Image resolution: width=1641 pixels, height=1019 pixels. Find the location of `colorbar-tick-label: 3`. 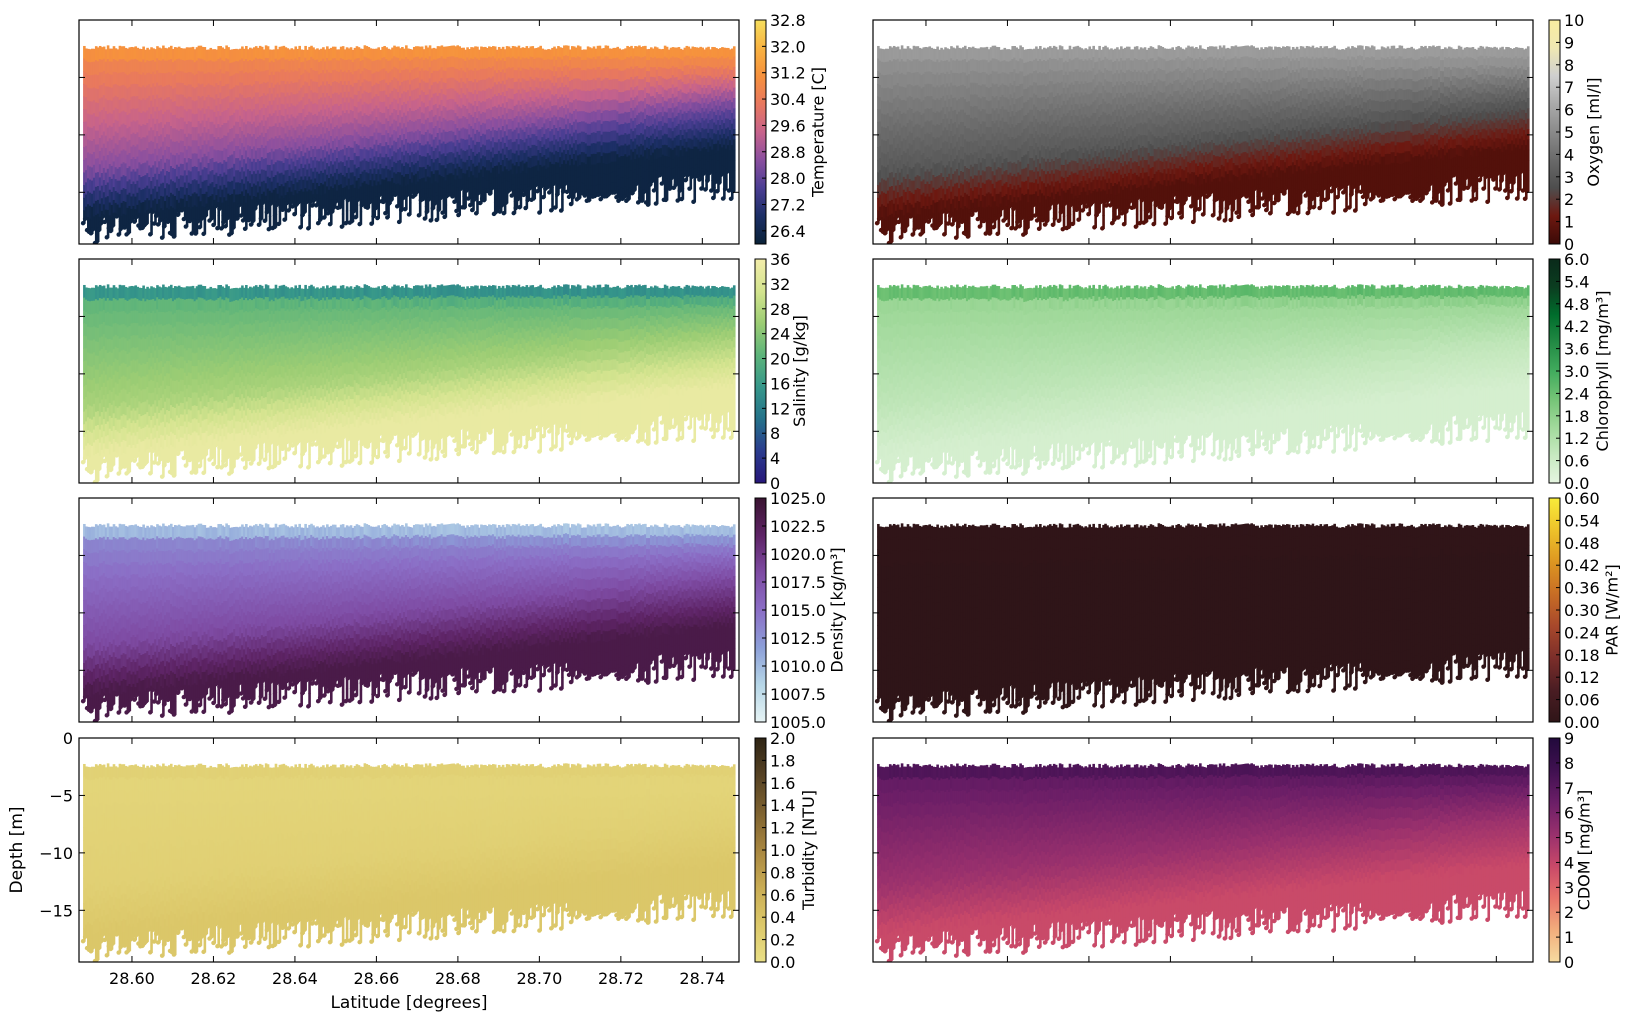

colorbar-tick-label: 3 is located at coordinates (1569, 177).